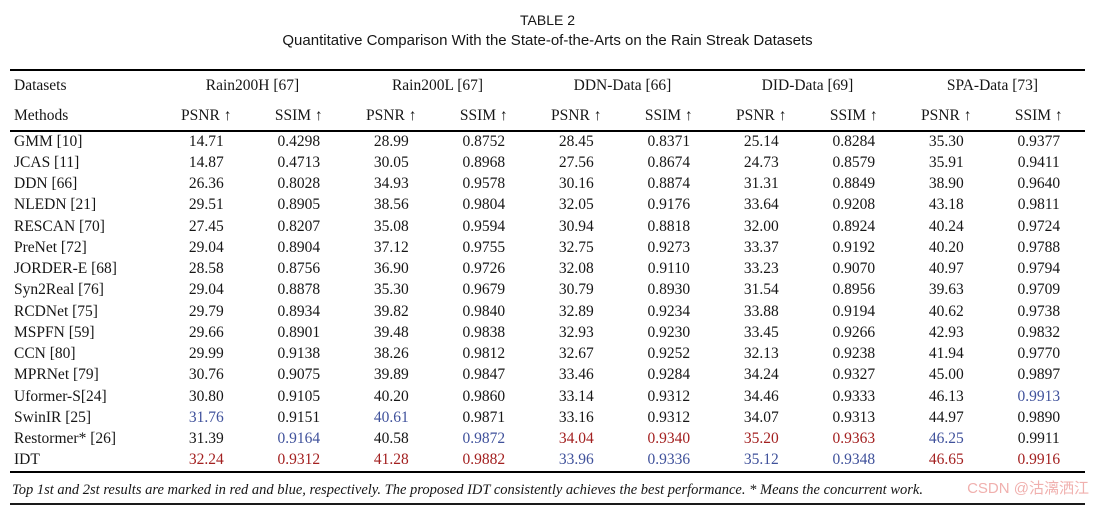 The width and height of the screenshot is (1095, 512). I want to click on value-cell: 41.94, so click(946, 354).